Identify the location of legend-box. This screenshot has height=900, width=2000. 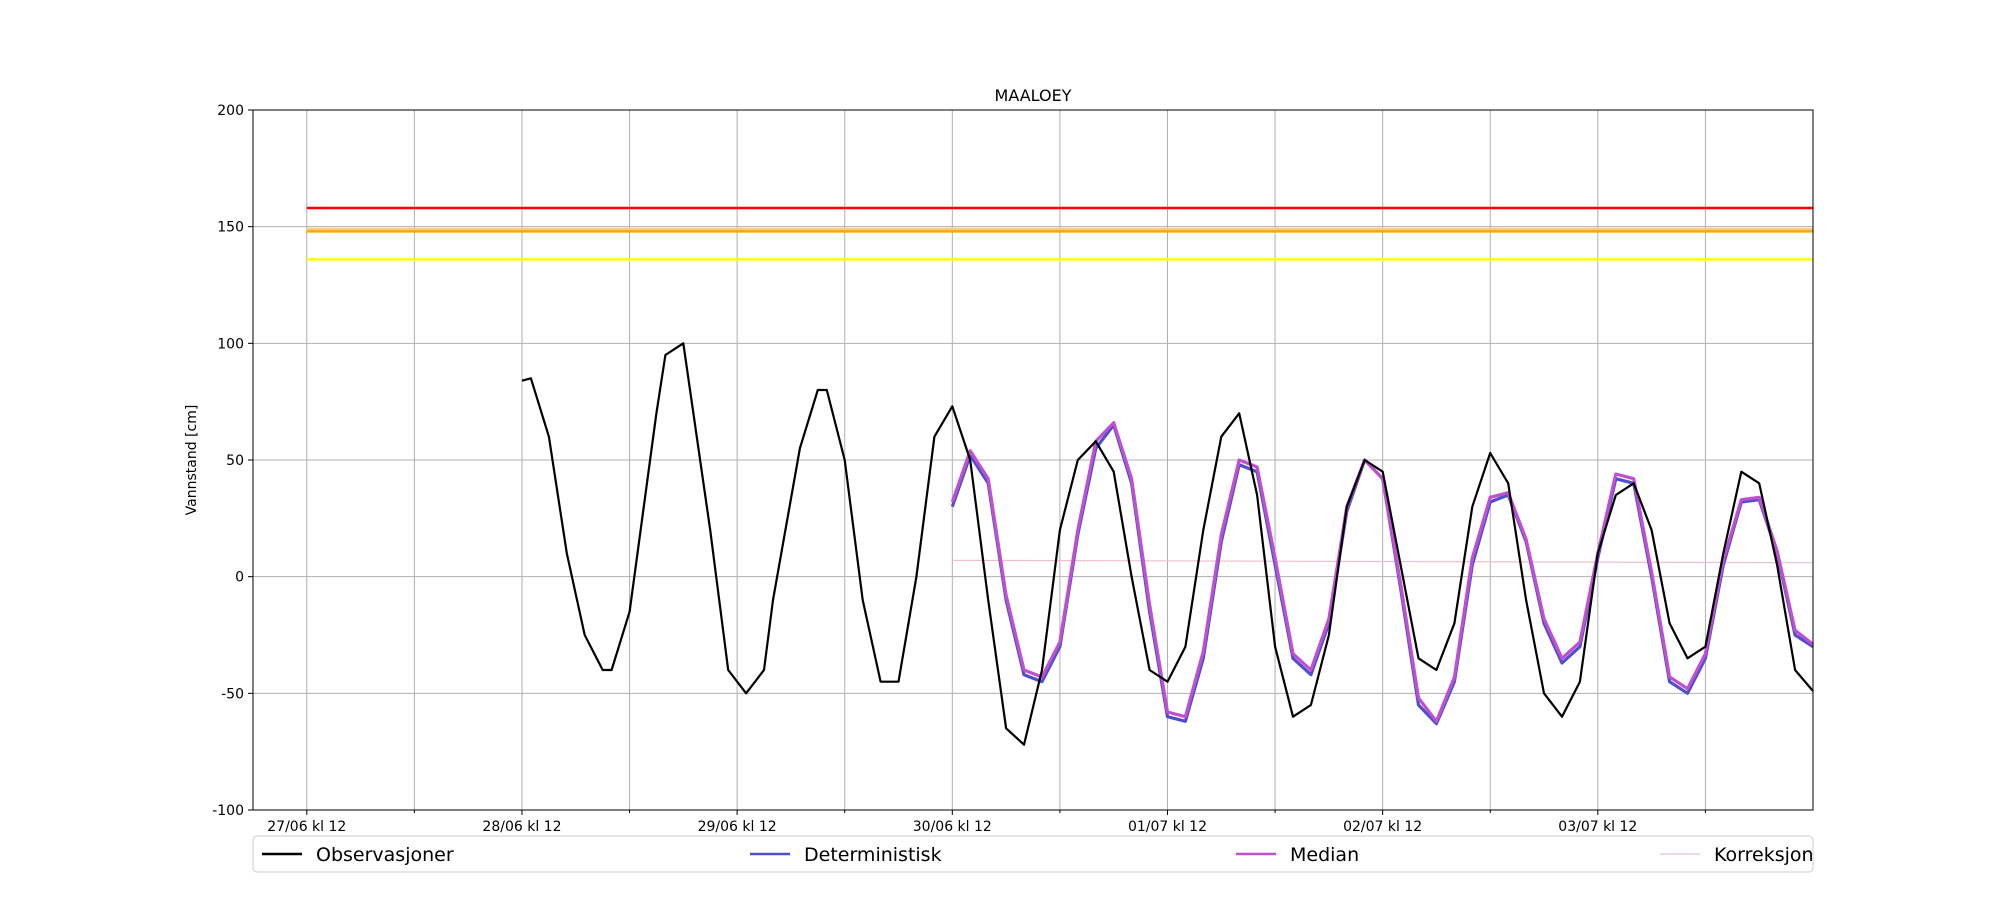
(1033, 854).